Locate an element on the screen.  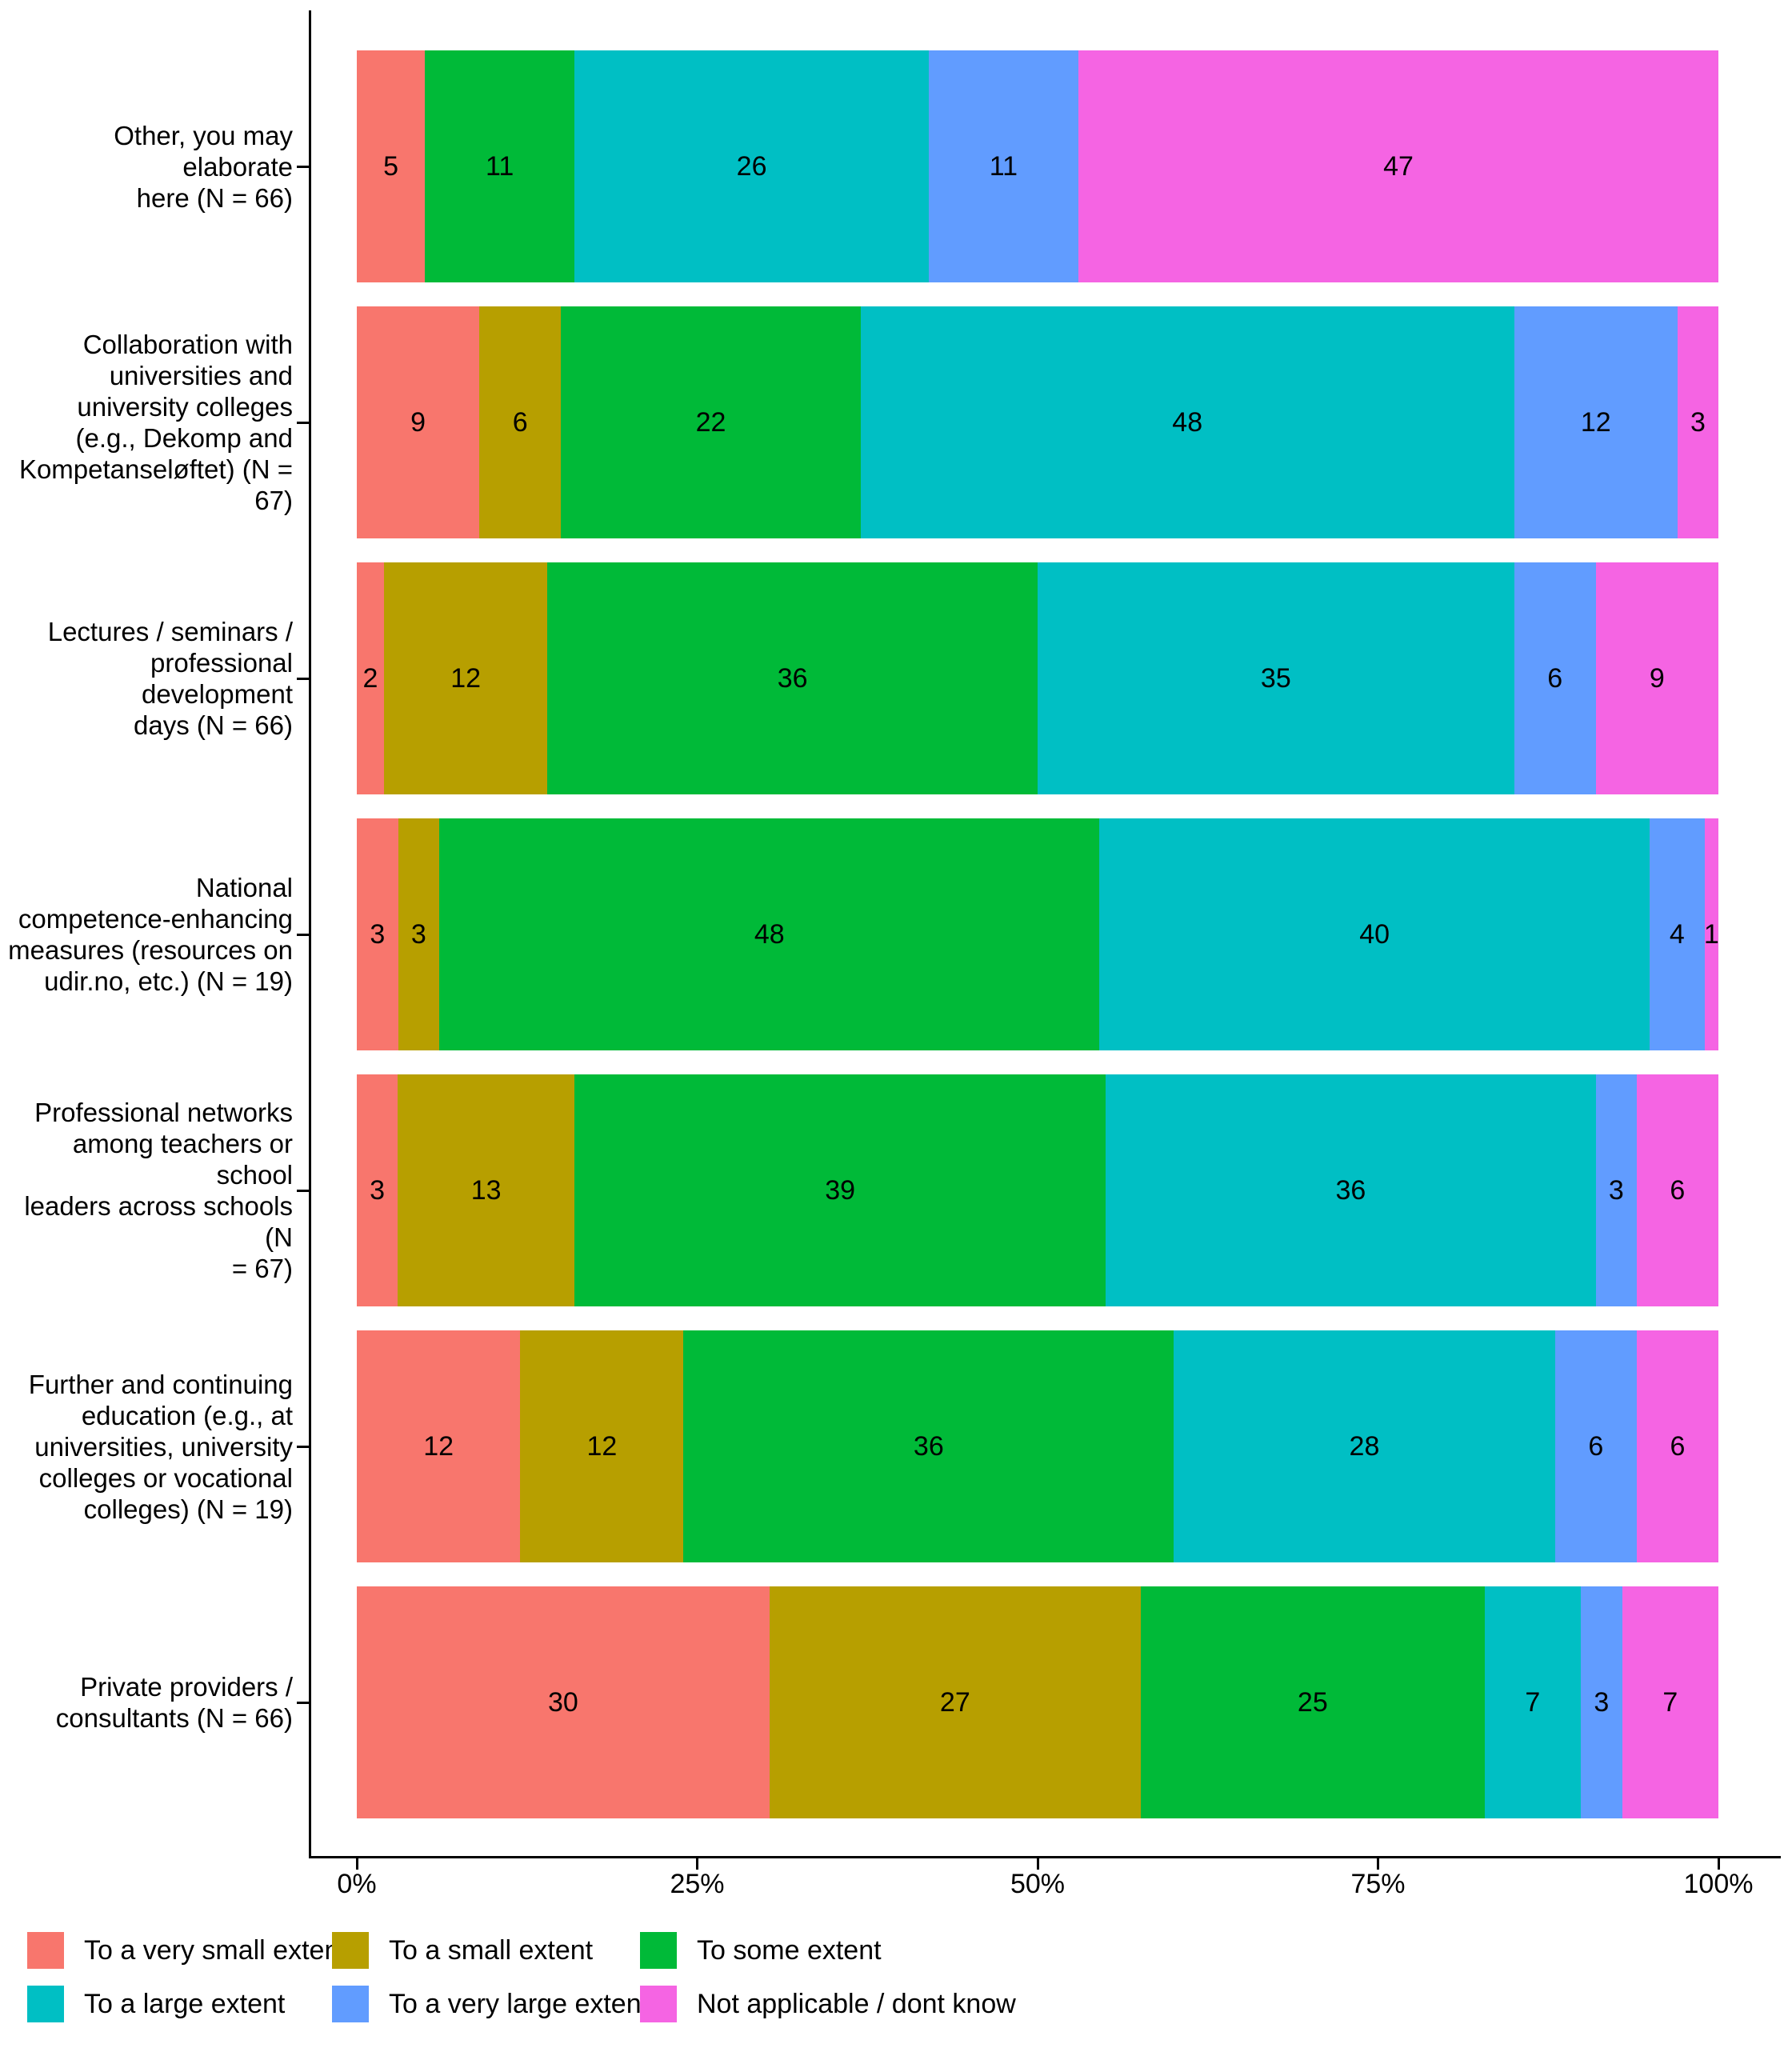
segment-value-label: 35 is located at coordinates (1275, 678).